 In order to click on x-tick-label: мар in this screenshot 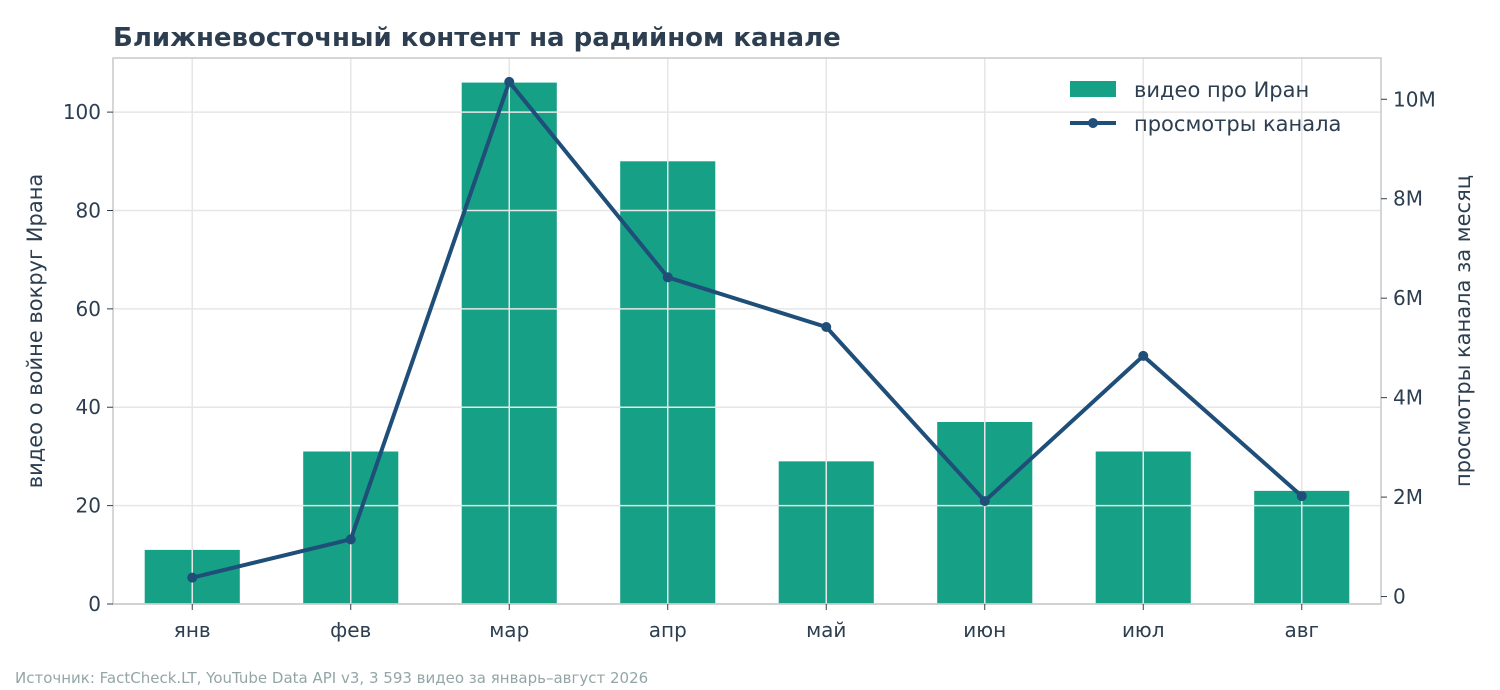, I will do `click(509, 630)`.